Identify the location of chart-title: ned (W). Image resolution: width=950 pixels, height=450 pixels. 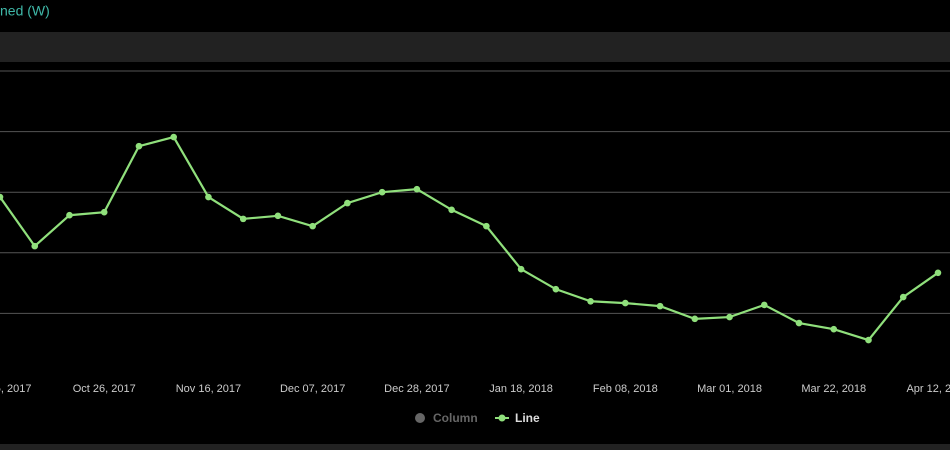
(25, 11).